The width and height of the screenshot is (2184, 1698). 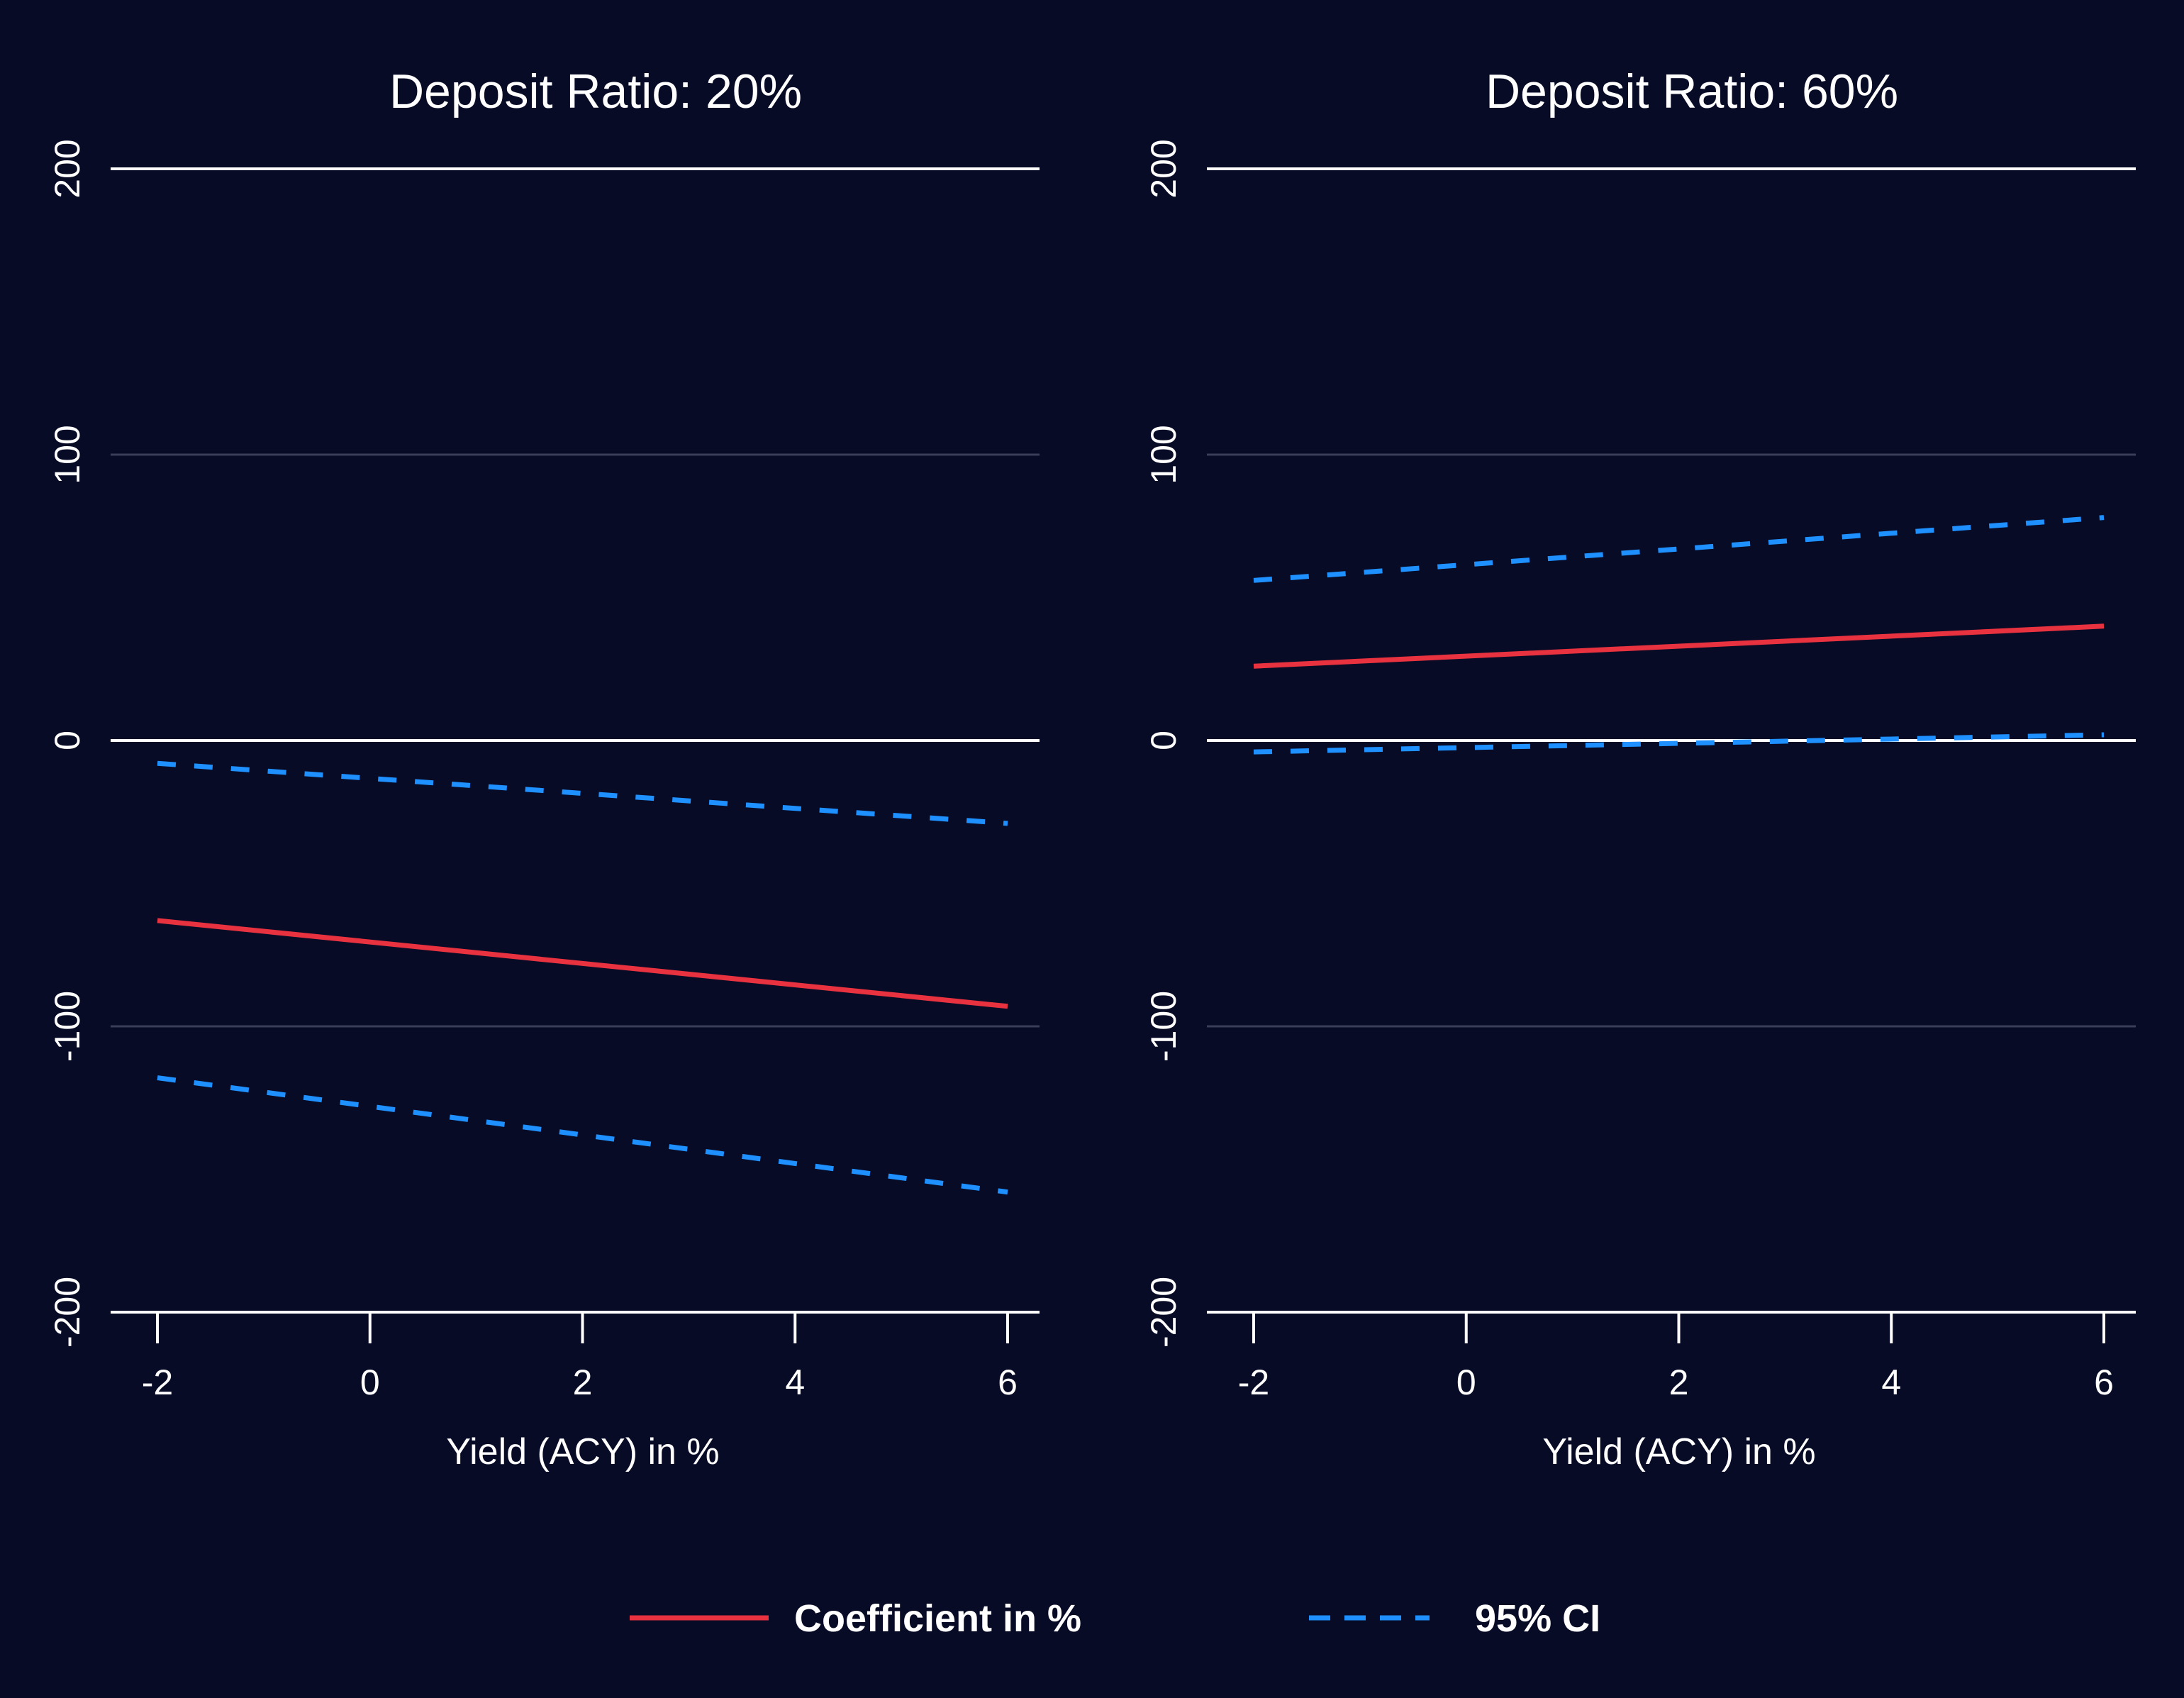 What do you see at coordinates (1692, 91) in the screenshot?
I see `chart-title: Deposit Ratio: 60%` at bounding box center [1692, 91].